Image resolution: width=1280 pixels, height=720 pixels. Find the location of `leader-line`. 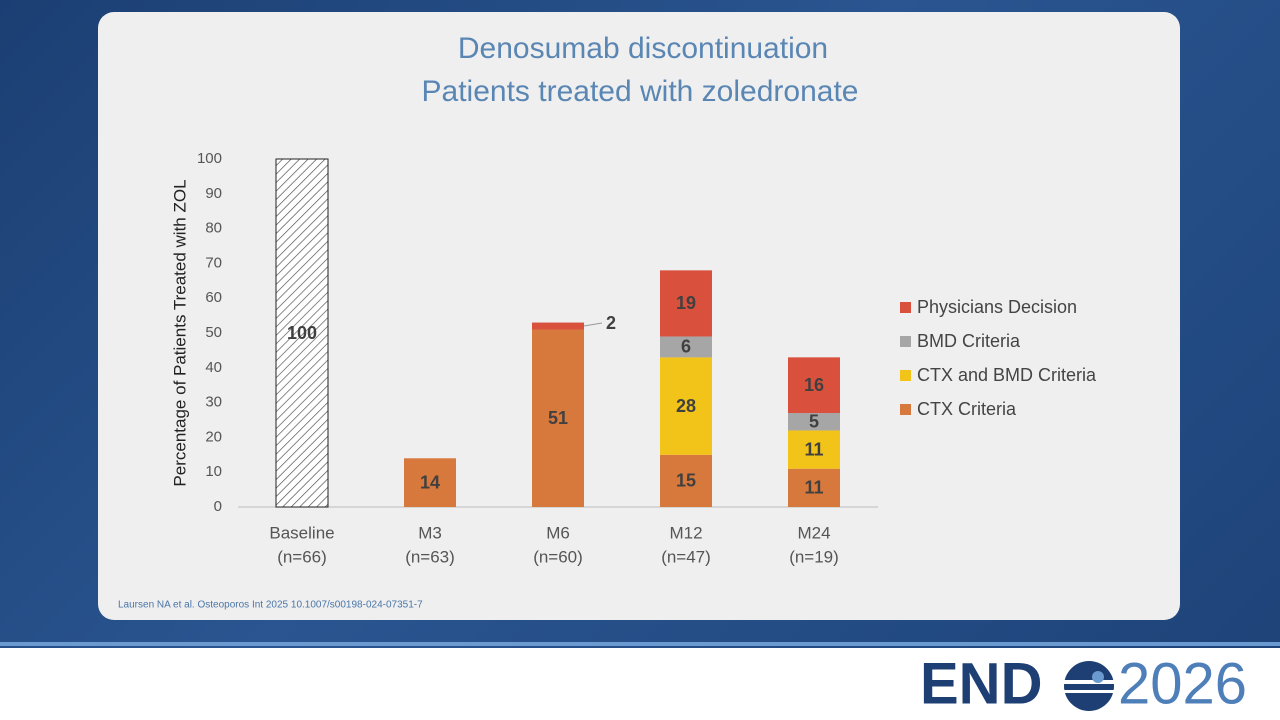

leader-line is located at coordinates (593, 324).